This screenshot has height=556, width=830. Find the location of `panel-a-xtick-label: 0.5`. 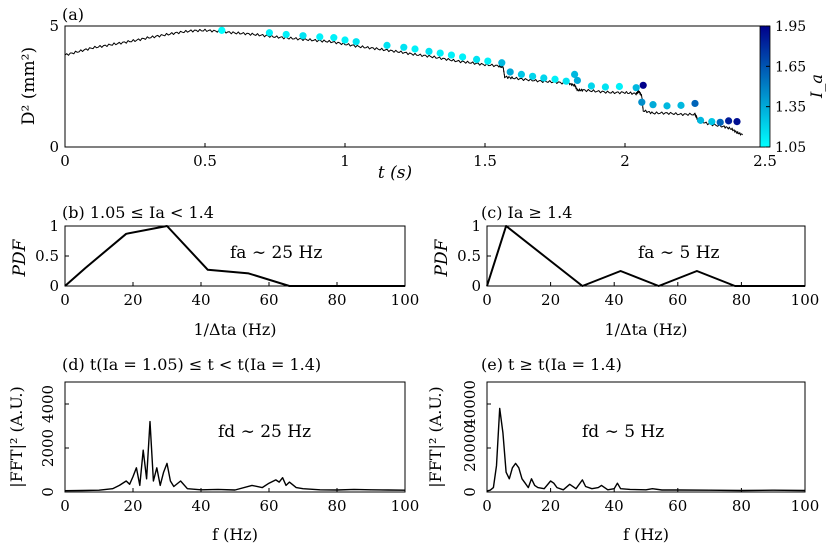

panel-a-xtick-label: 0.5 is located at coordinates (205, 161).